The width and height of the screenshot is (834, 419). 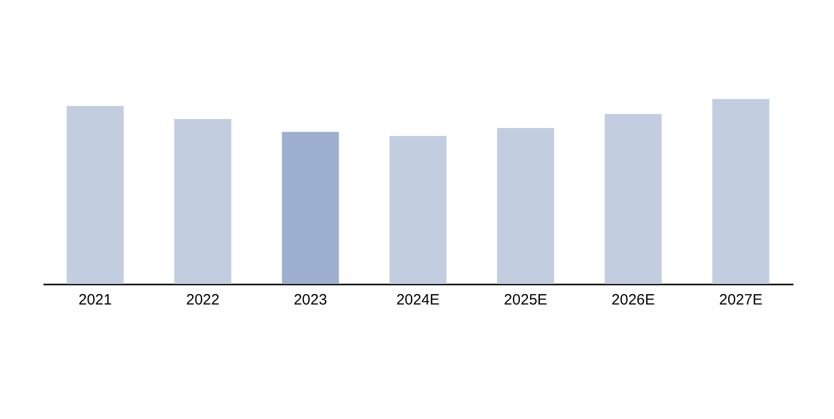 I want to click on x-tick-label: 2025E, so click(x=526, y=300).